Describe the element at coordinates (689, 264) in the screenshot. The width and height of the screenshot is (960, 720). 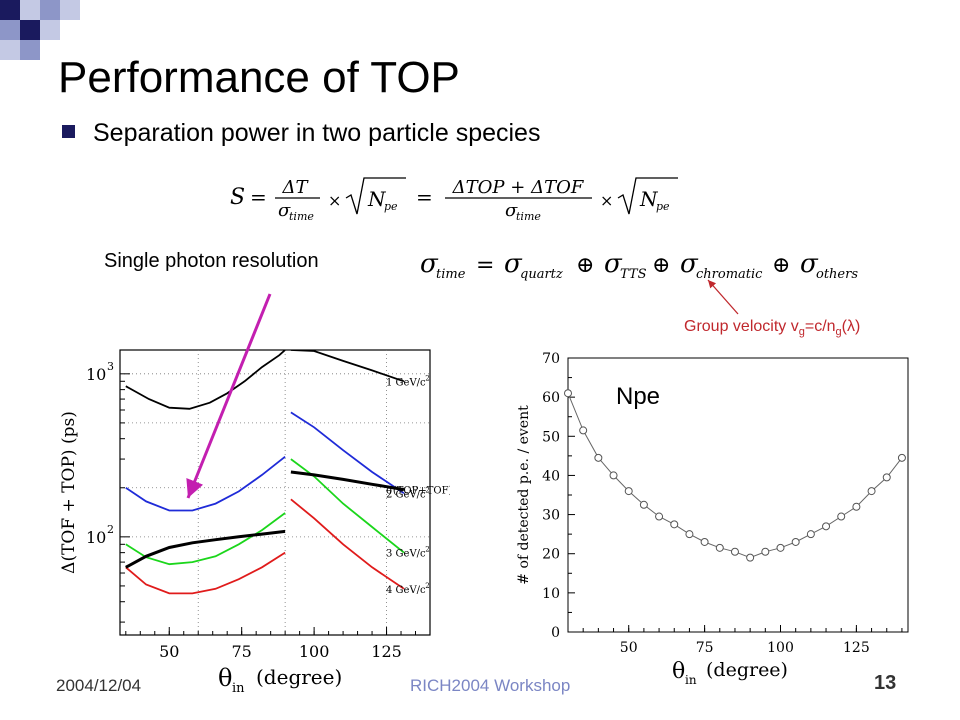
I see `sigma-term-3: σ` at that location.